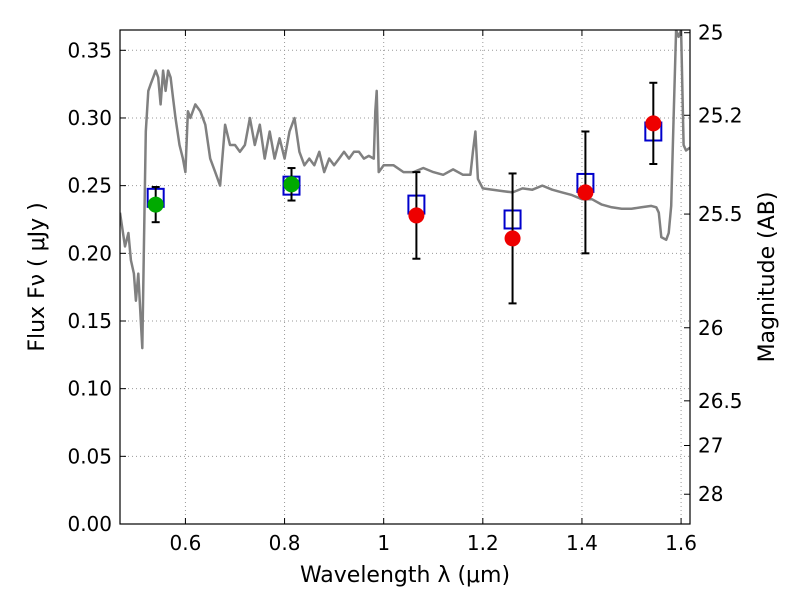 Image resolution: width=800 pixels, height=605 pixels. Describe the element at coordinates (681, 543) in the screenshot. I see `x-tick-label: 1.6` at that location.